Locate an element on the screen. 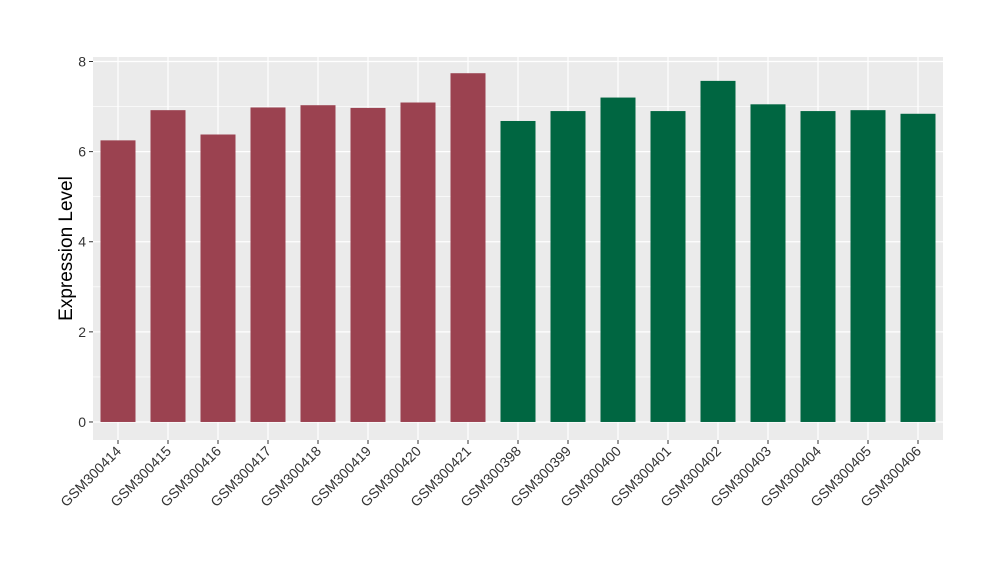 The height and width of the screenshot is (580, 1000). bar-GSM300402 is located at coordinates (718, 251).